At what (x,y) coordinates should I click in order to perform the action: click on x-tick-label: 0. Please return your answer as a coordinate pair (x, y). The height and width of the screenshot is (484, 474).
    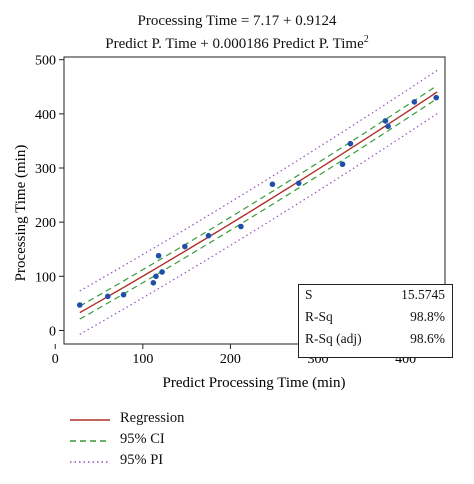
    Looking at the image, I should click on (55, 359).